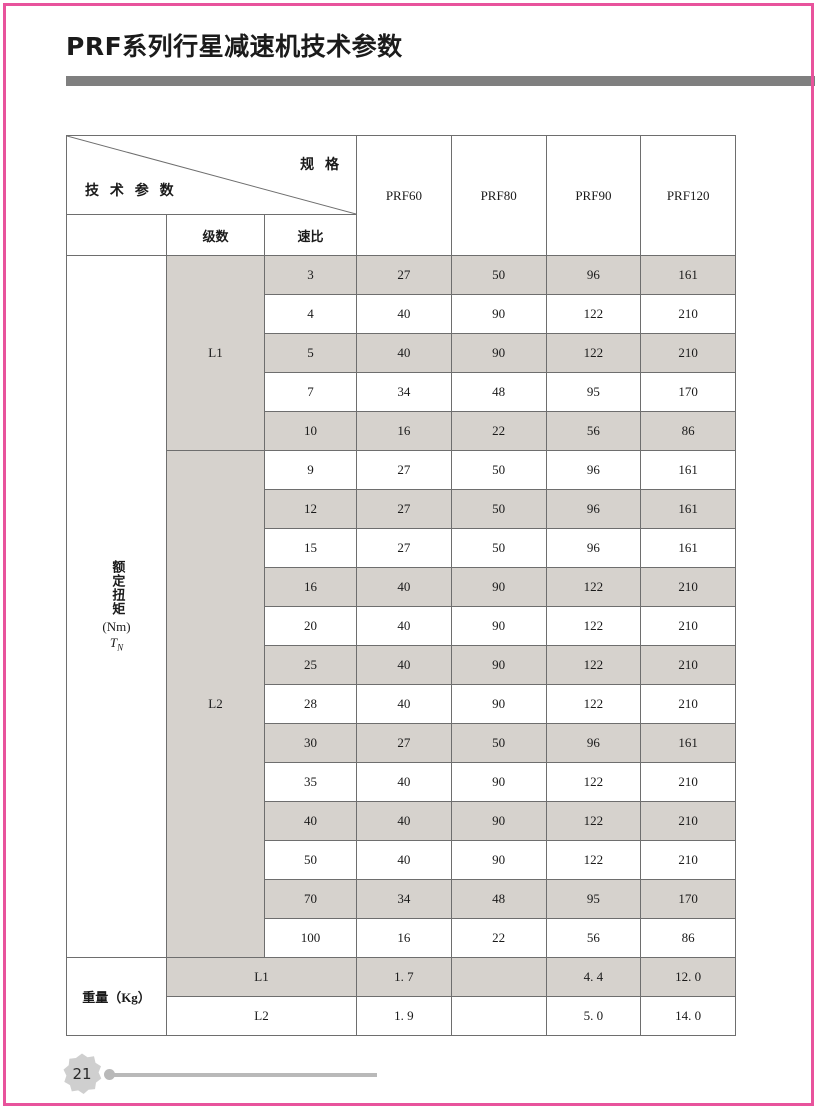 The image size is (820, 1112). Describe the element at coordinates (498, 195) in the screenshot. I see `model-header-prf80: PRF80` at that location.